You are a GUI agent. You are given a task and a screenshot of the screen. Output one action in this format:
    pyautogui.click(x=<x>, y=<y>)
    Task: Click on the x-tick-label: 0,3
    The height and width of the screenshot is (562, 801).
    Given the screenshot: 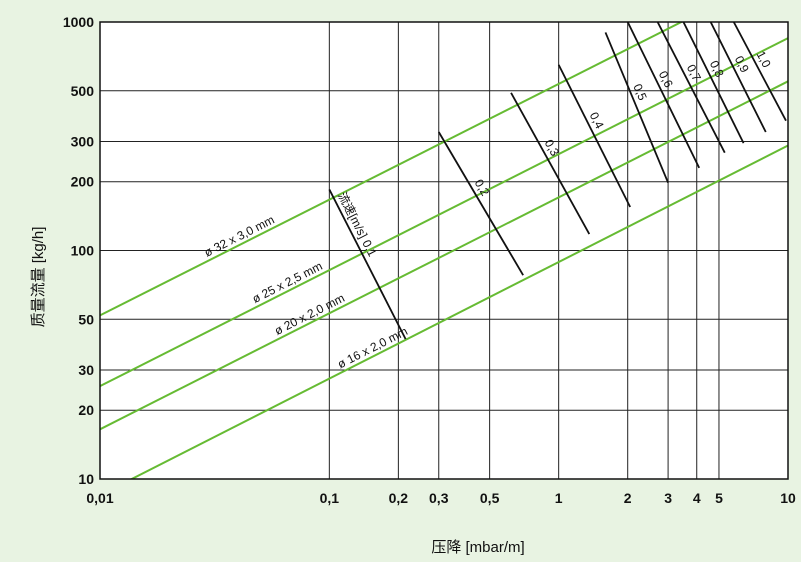 What is the action you would take?
    pyautogui.click(x=439, y=498)
    